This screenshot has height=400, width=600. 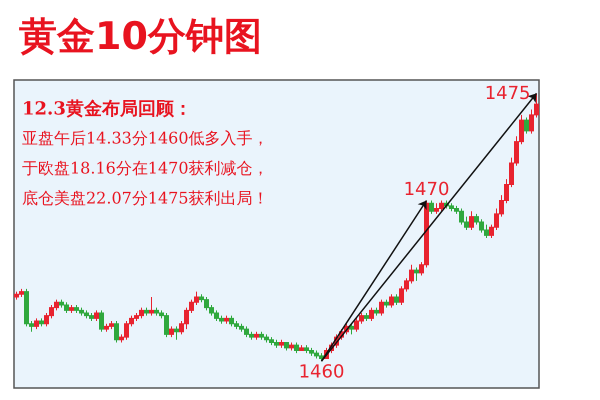 I want to click on annotation: 12.3黄金布局回顾：, so click(x=107, y=109).